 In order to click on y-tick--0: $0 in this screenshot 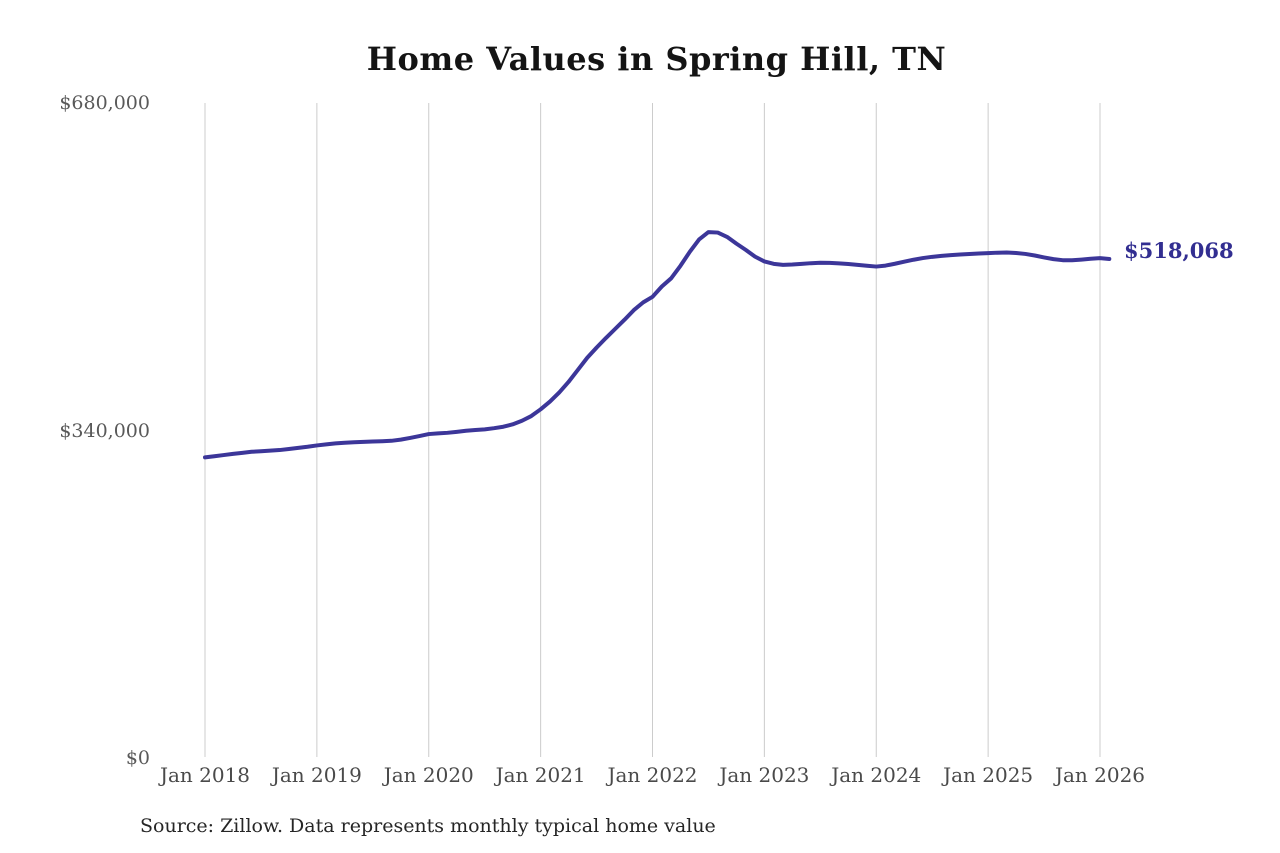, I will do `click(137, 758)`.